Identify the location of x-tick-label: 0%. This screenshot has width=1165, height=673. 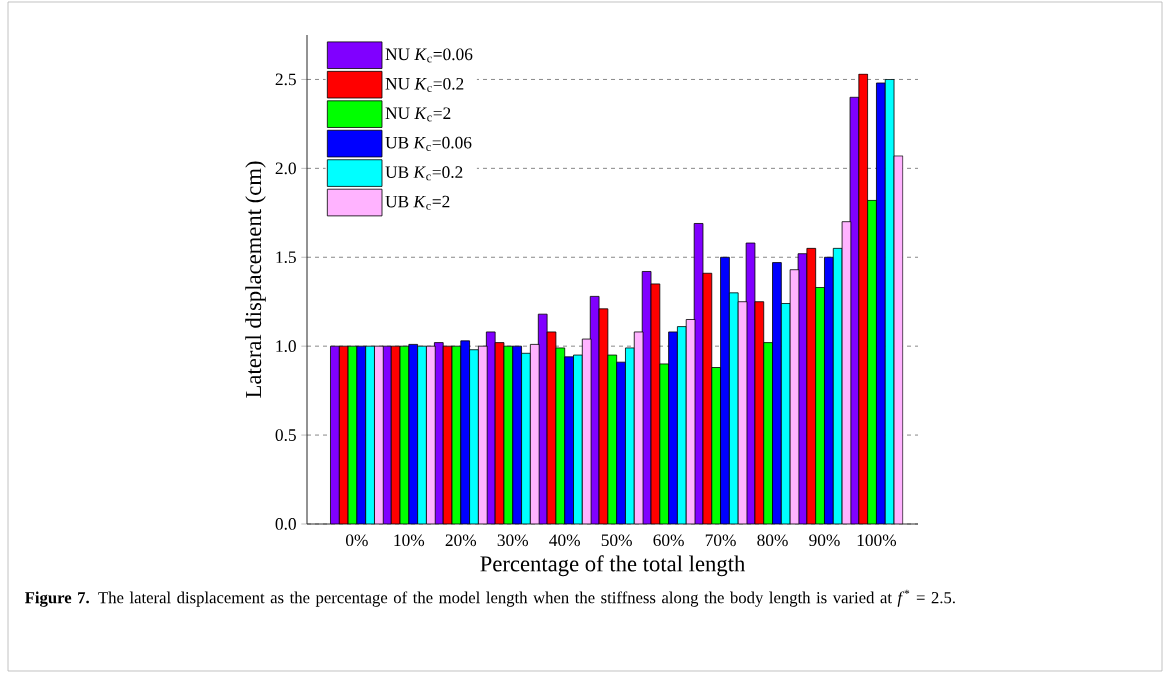
(357, 540).